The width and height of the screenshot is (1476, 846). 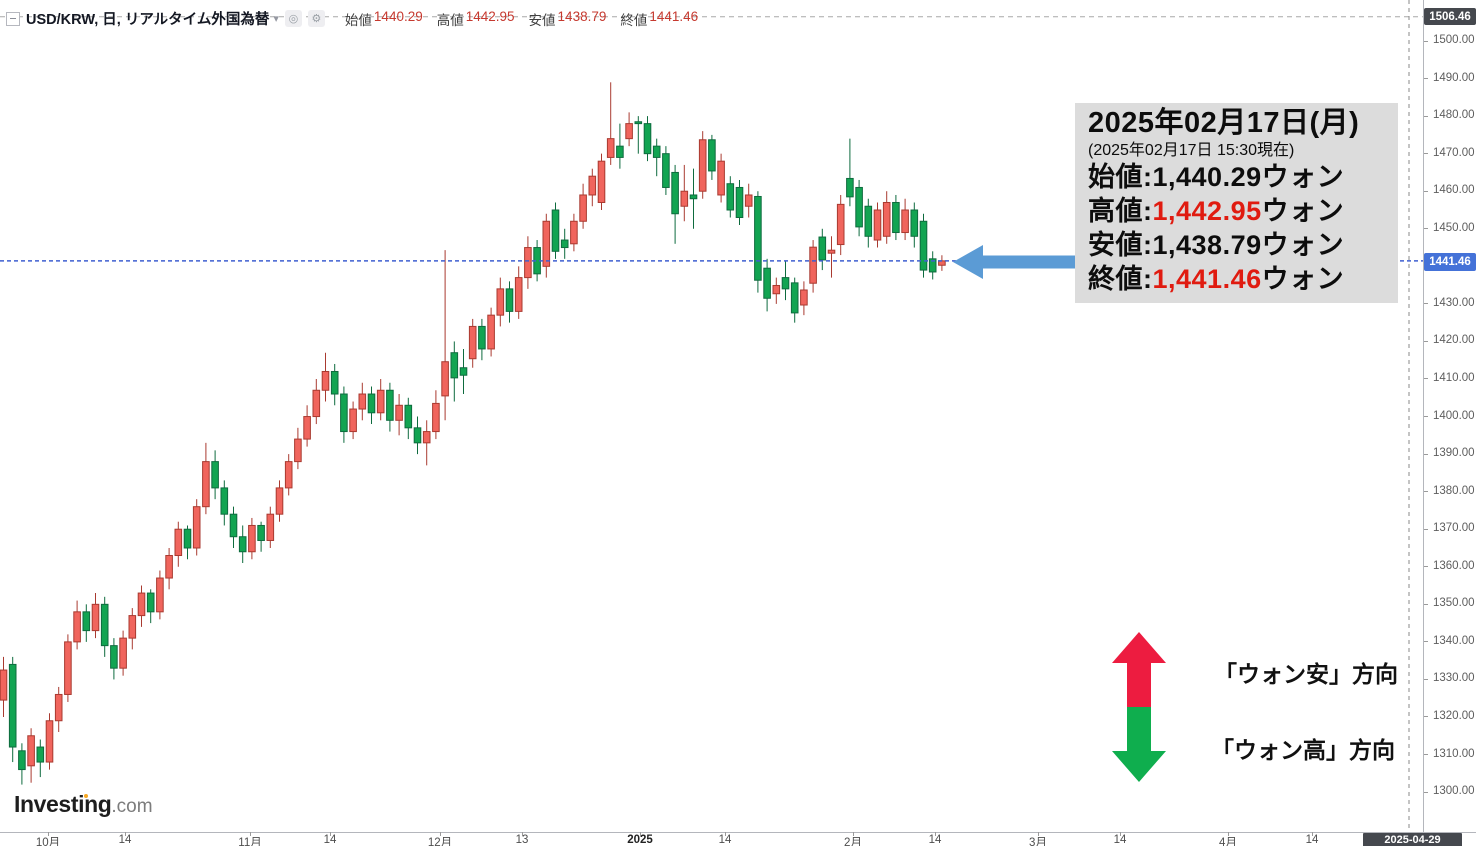 I want to click on time-tick-label: 2025, so click(x=640, y=840).